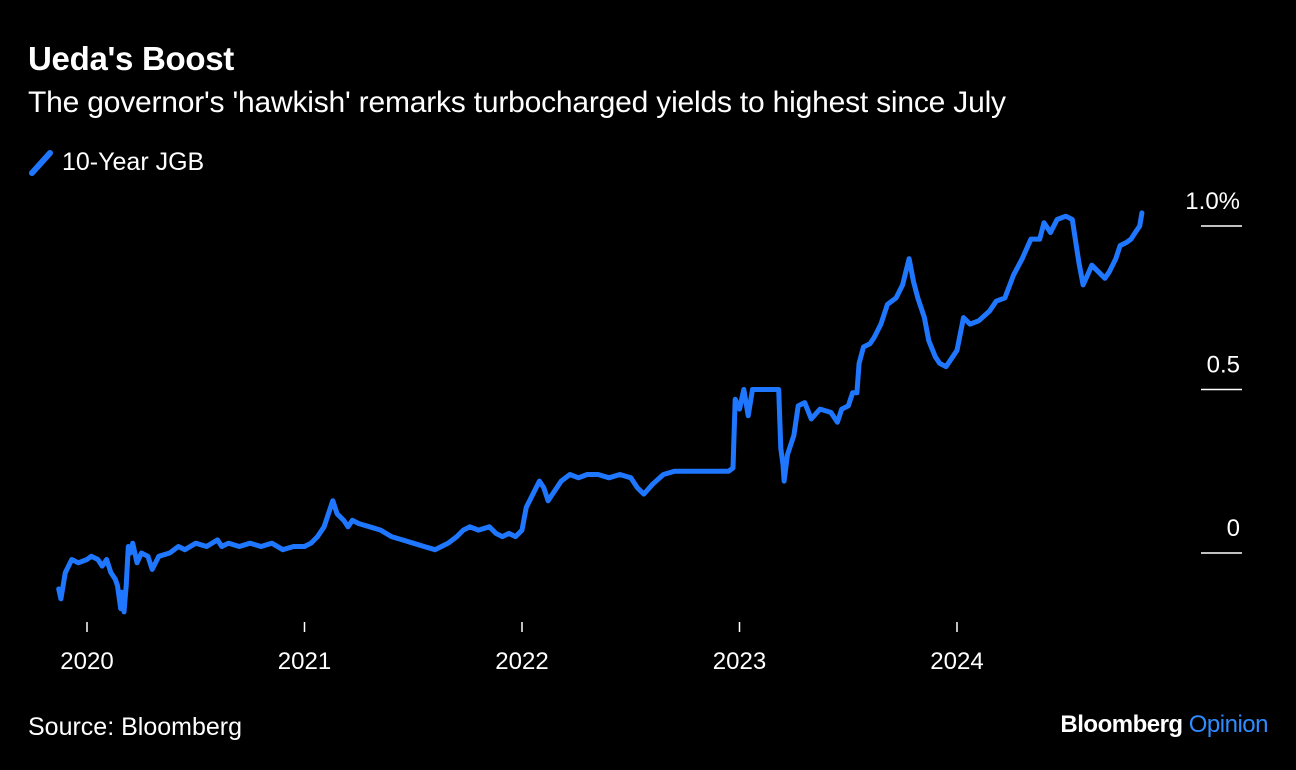 This screenshot has width=1296, height=770. What do you see at coordinates (41, 162) in the screenshot?
I see `legend-swatch` at bounding box center [41, 162].